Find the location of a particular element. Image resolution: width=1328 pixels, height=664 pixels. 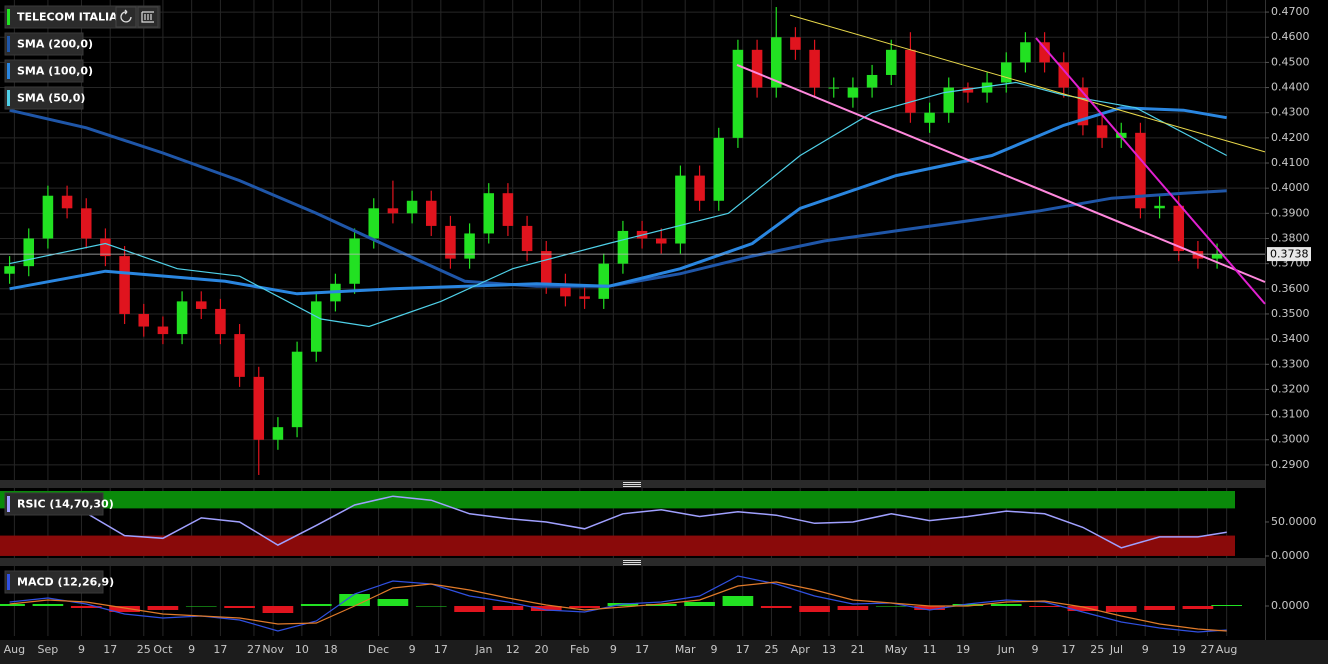

y-tick-label: 0.3100 is located at coordinates (1290, 414).